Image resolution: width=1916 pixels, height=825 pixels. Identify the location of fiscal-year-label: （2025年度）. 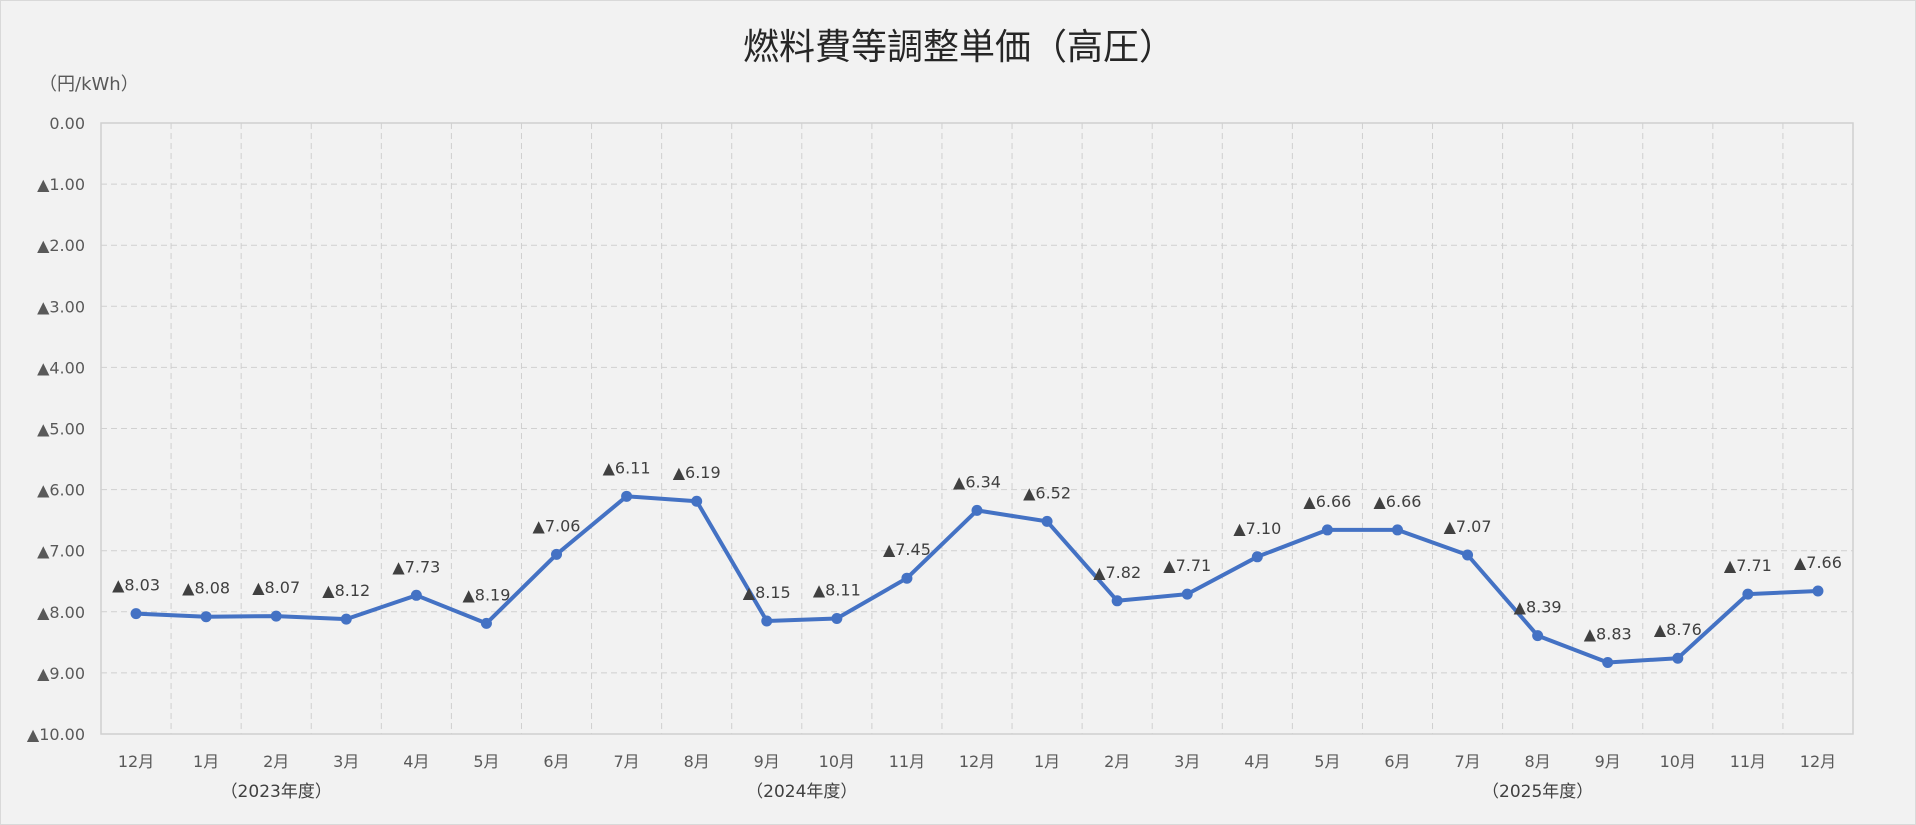
(1537, 792).